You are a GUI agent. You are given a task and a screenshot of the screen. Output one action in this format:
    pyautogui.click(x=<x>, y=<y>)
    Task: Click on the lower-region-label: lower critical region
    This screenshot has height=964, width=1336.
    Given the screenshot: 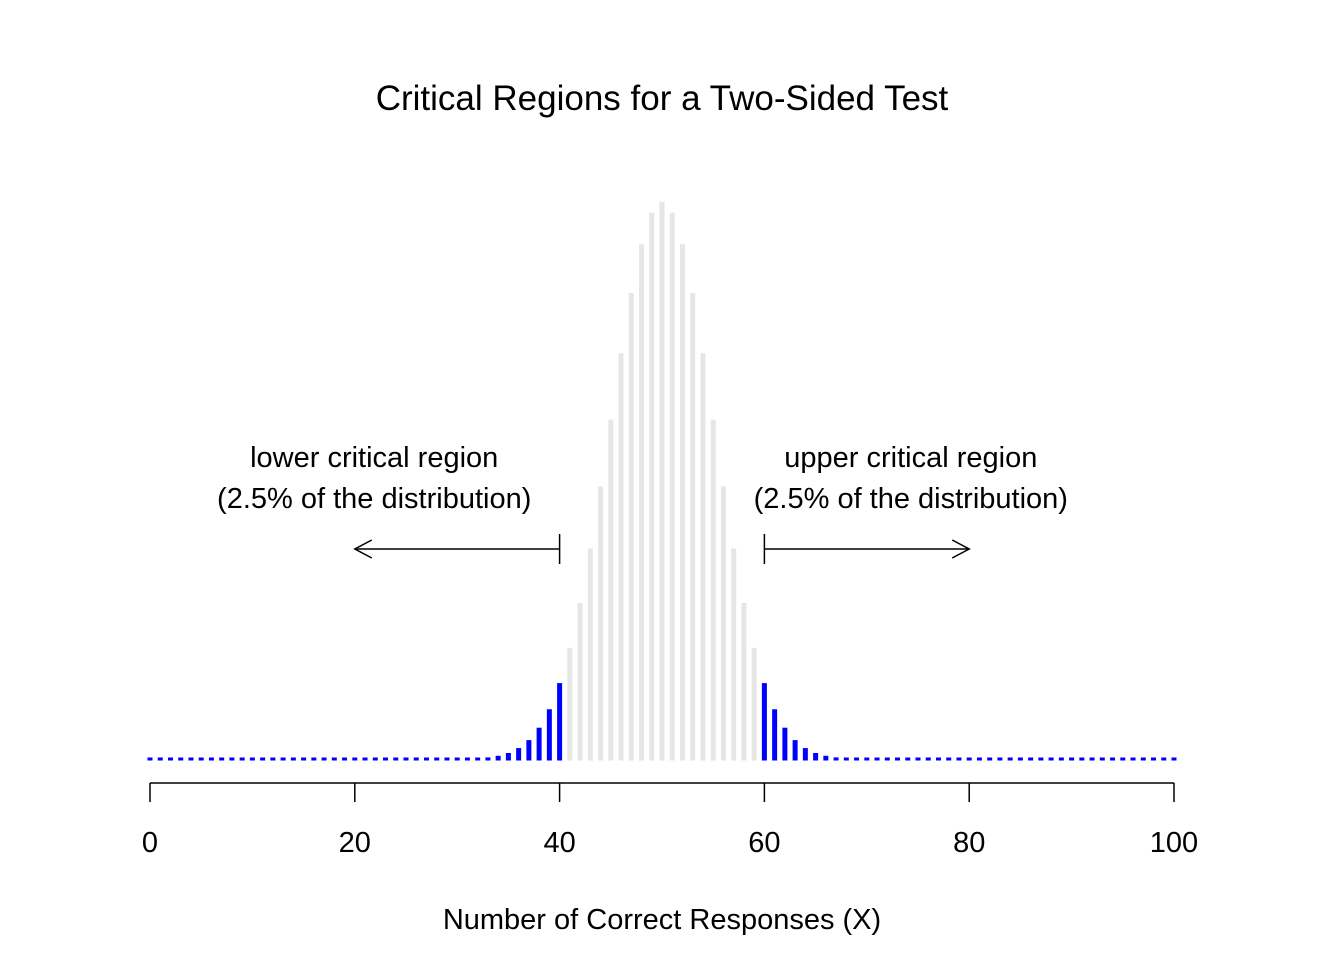 What is the action you would take?
    pyautogui.click(x=374, y=458)
    